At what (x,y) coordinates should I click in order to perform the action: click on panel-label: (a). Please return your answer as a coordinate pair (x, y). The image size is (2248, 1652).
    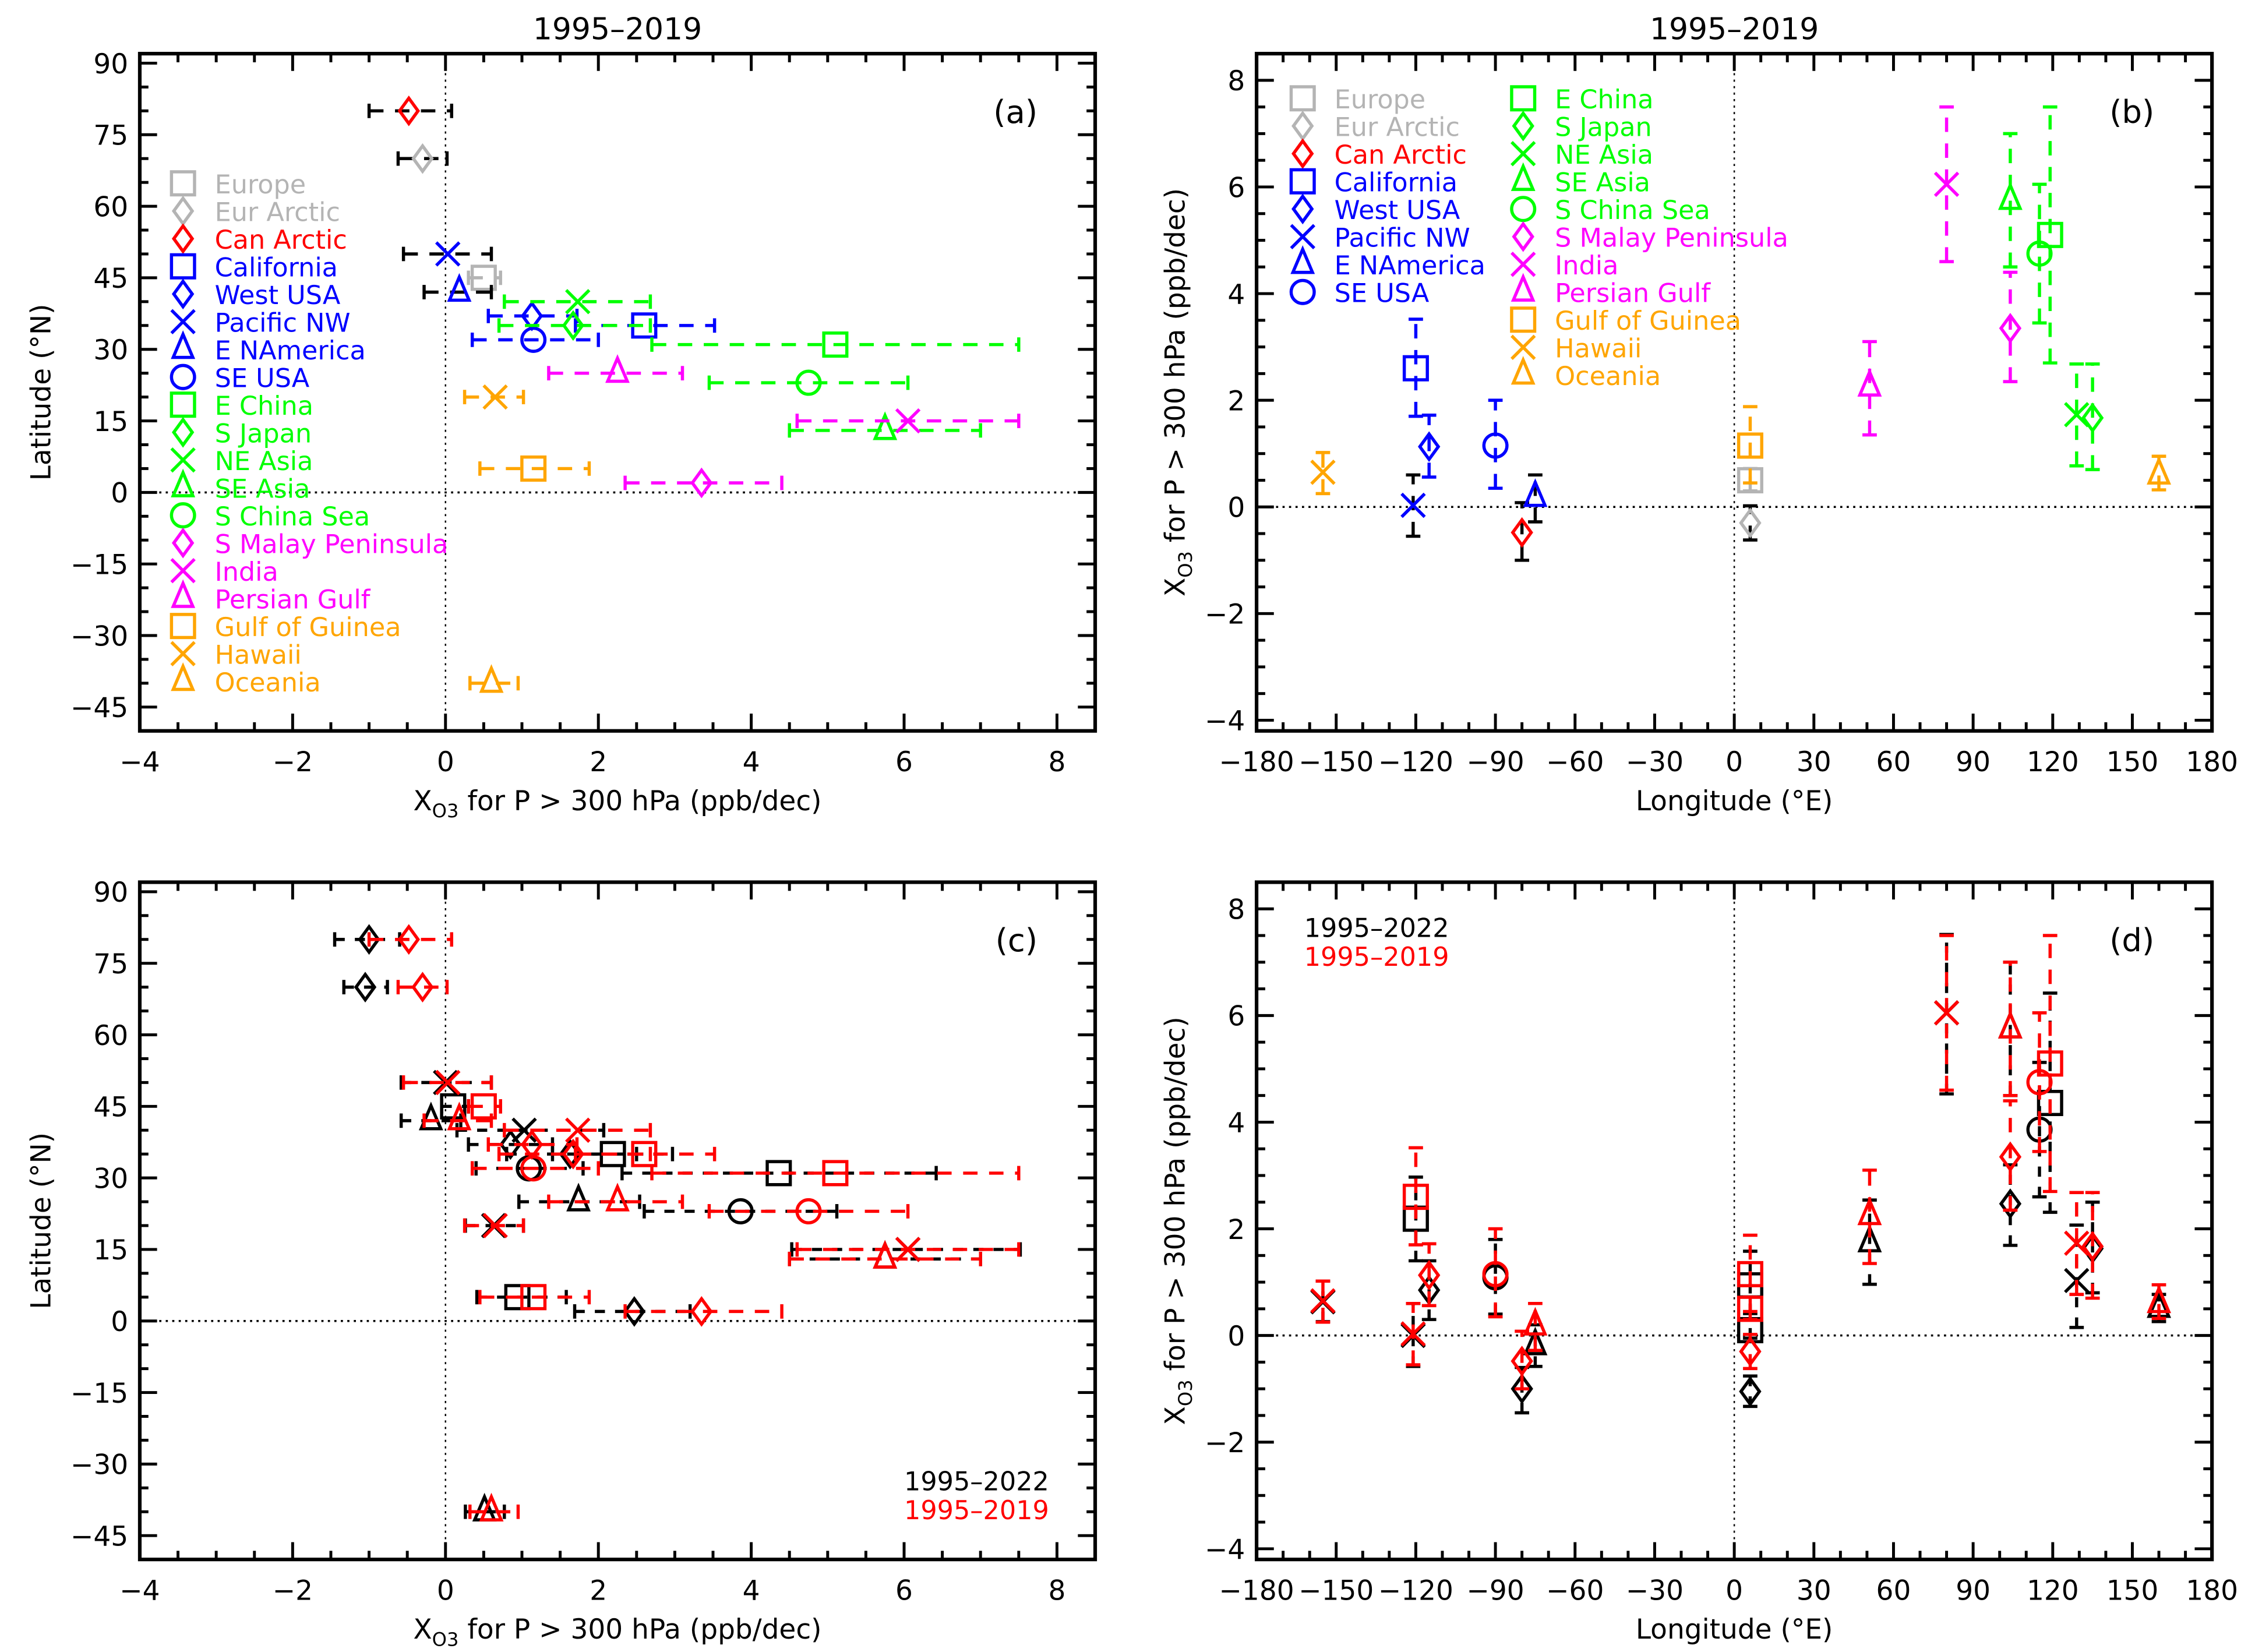
    Looking at the image, I should click on (1015, 111).